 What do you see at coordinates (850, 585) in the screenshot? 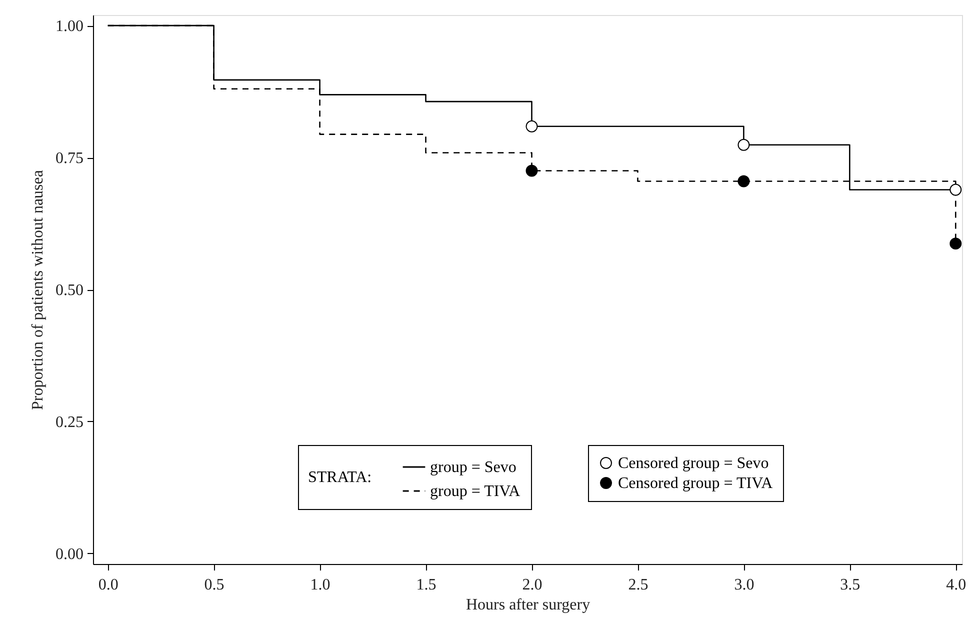
I see `x-tick-label: 3.5` at bounding box center [850, 585].